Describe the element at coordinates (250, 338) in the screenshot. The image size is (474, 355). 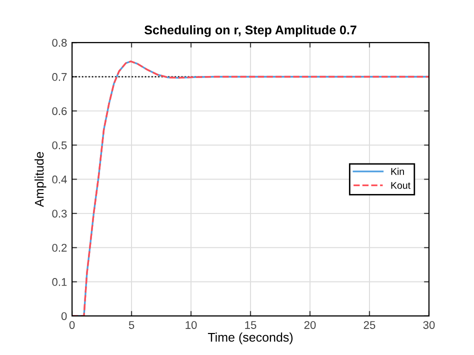
I see `x-axis-title: Time (seconds)` at that location.